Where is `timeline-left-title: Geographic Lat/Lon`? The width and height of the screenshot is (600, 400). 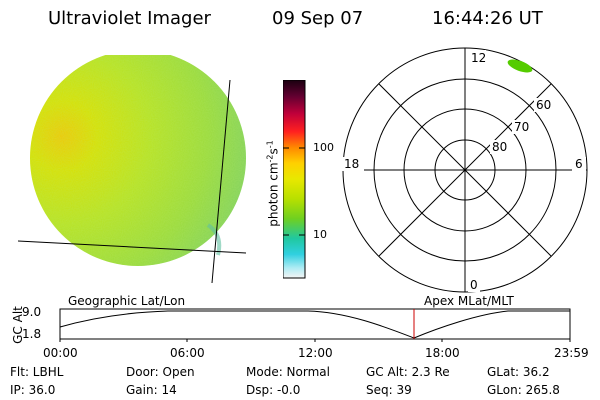
timeline-left-title: Geographic Lat/Lon is located at coordinates (127, 301).